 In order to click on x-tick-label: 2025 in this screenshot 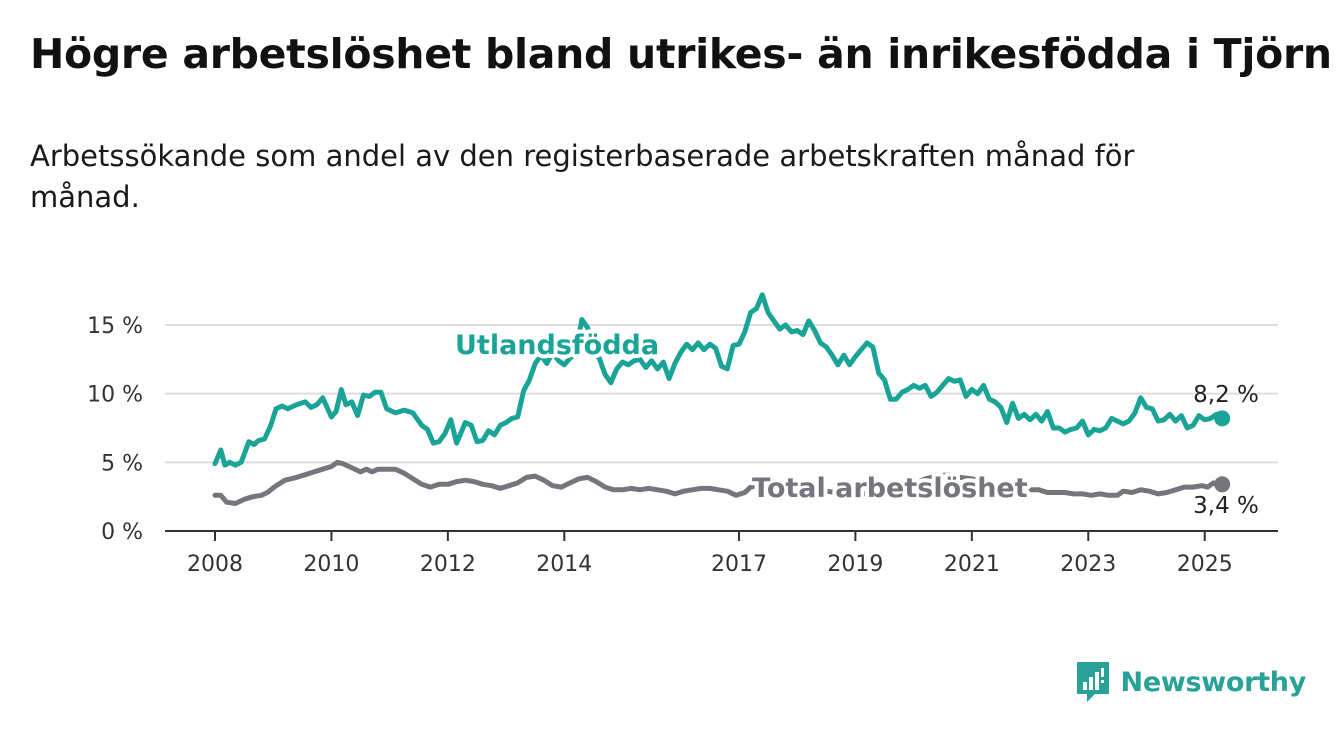, I will do `click(1205, 564)`.